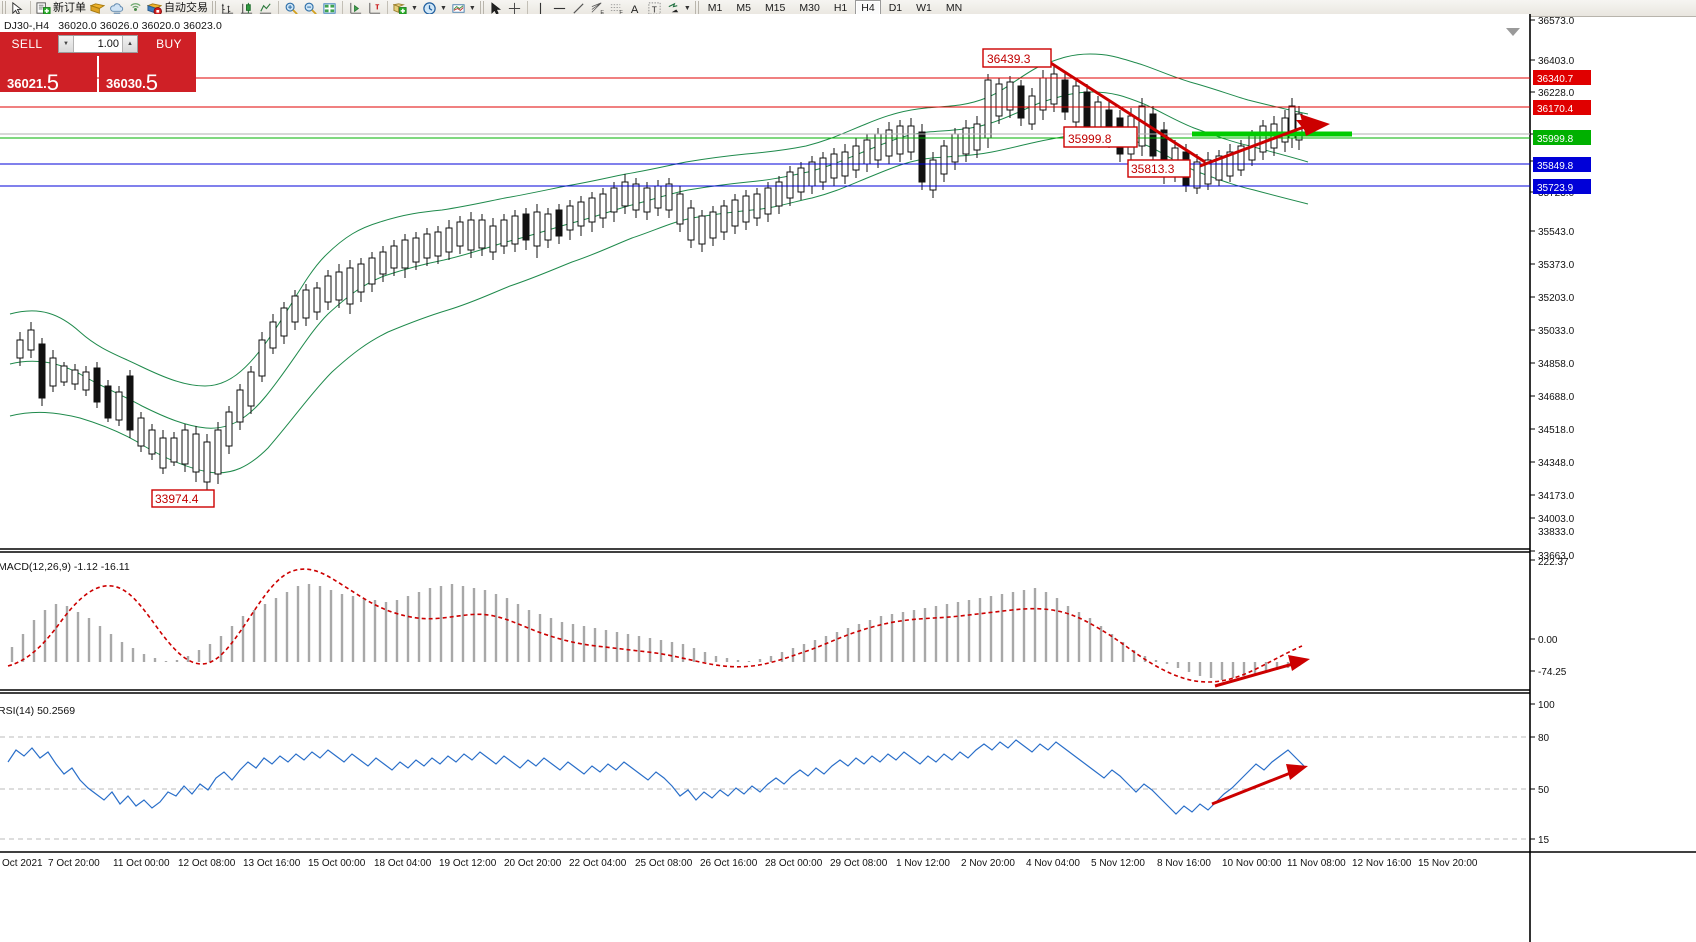 This screenshot has width=1696, height=942. Describe the element at coordinates (227, 8) in the screenshot. I see `bar-chart-icon` at that location.